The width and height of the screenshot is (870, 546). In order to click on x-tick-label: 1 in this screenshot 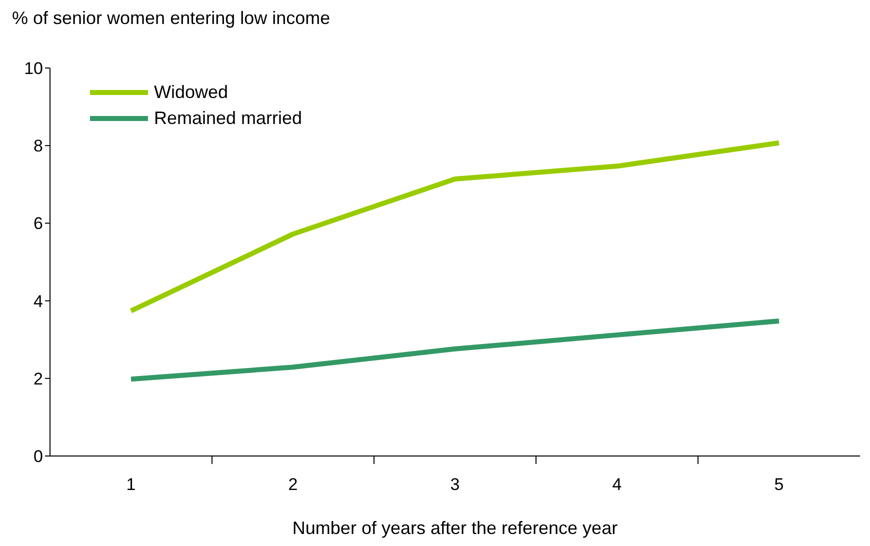, I will do `click(131, 484)`.